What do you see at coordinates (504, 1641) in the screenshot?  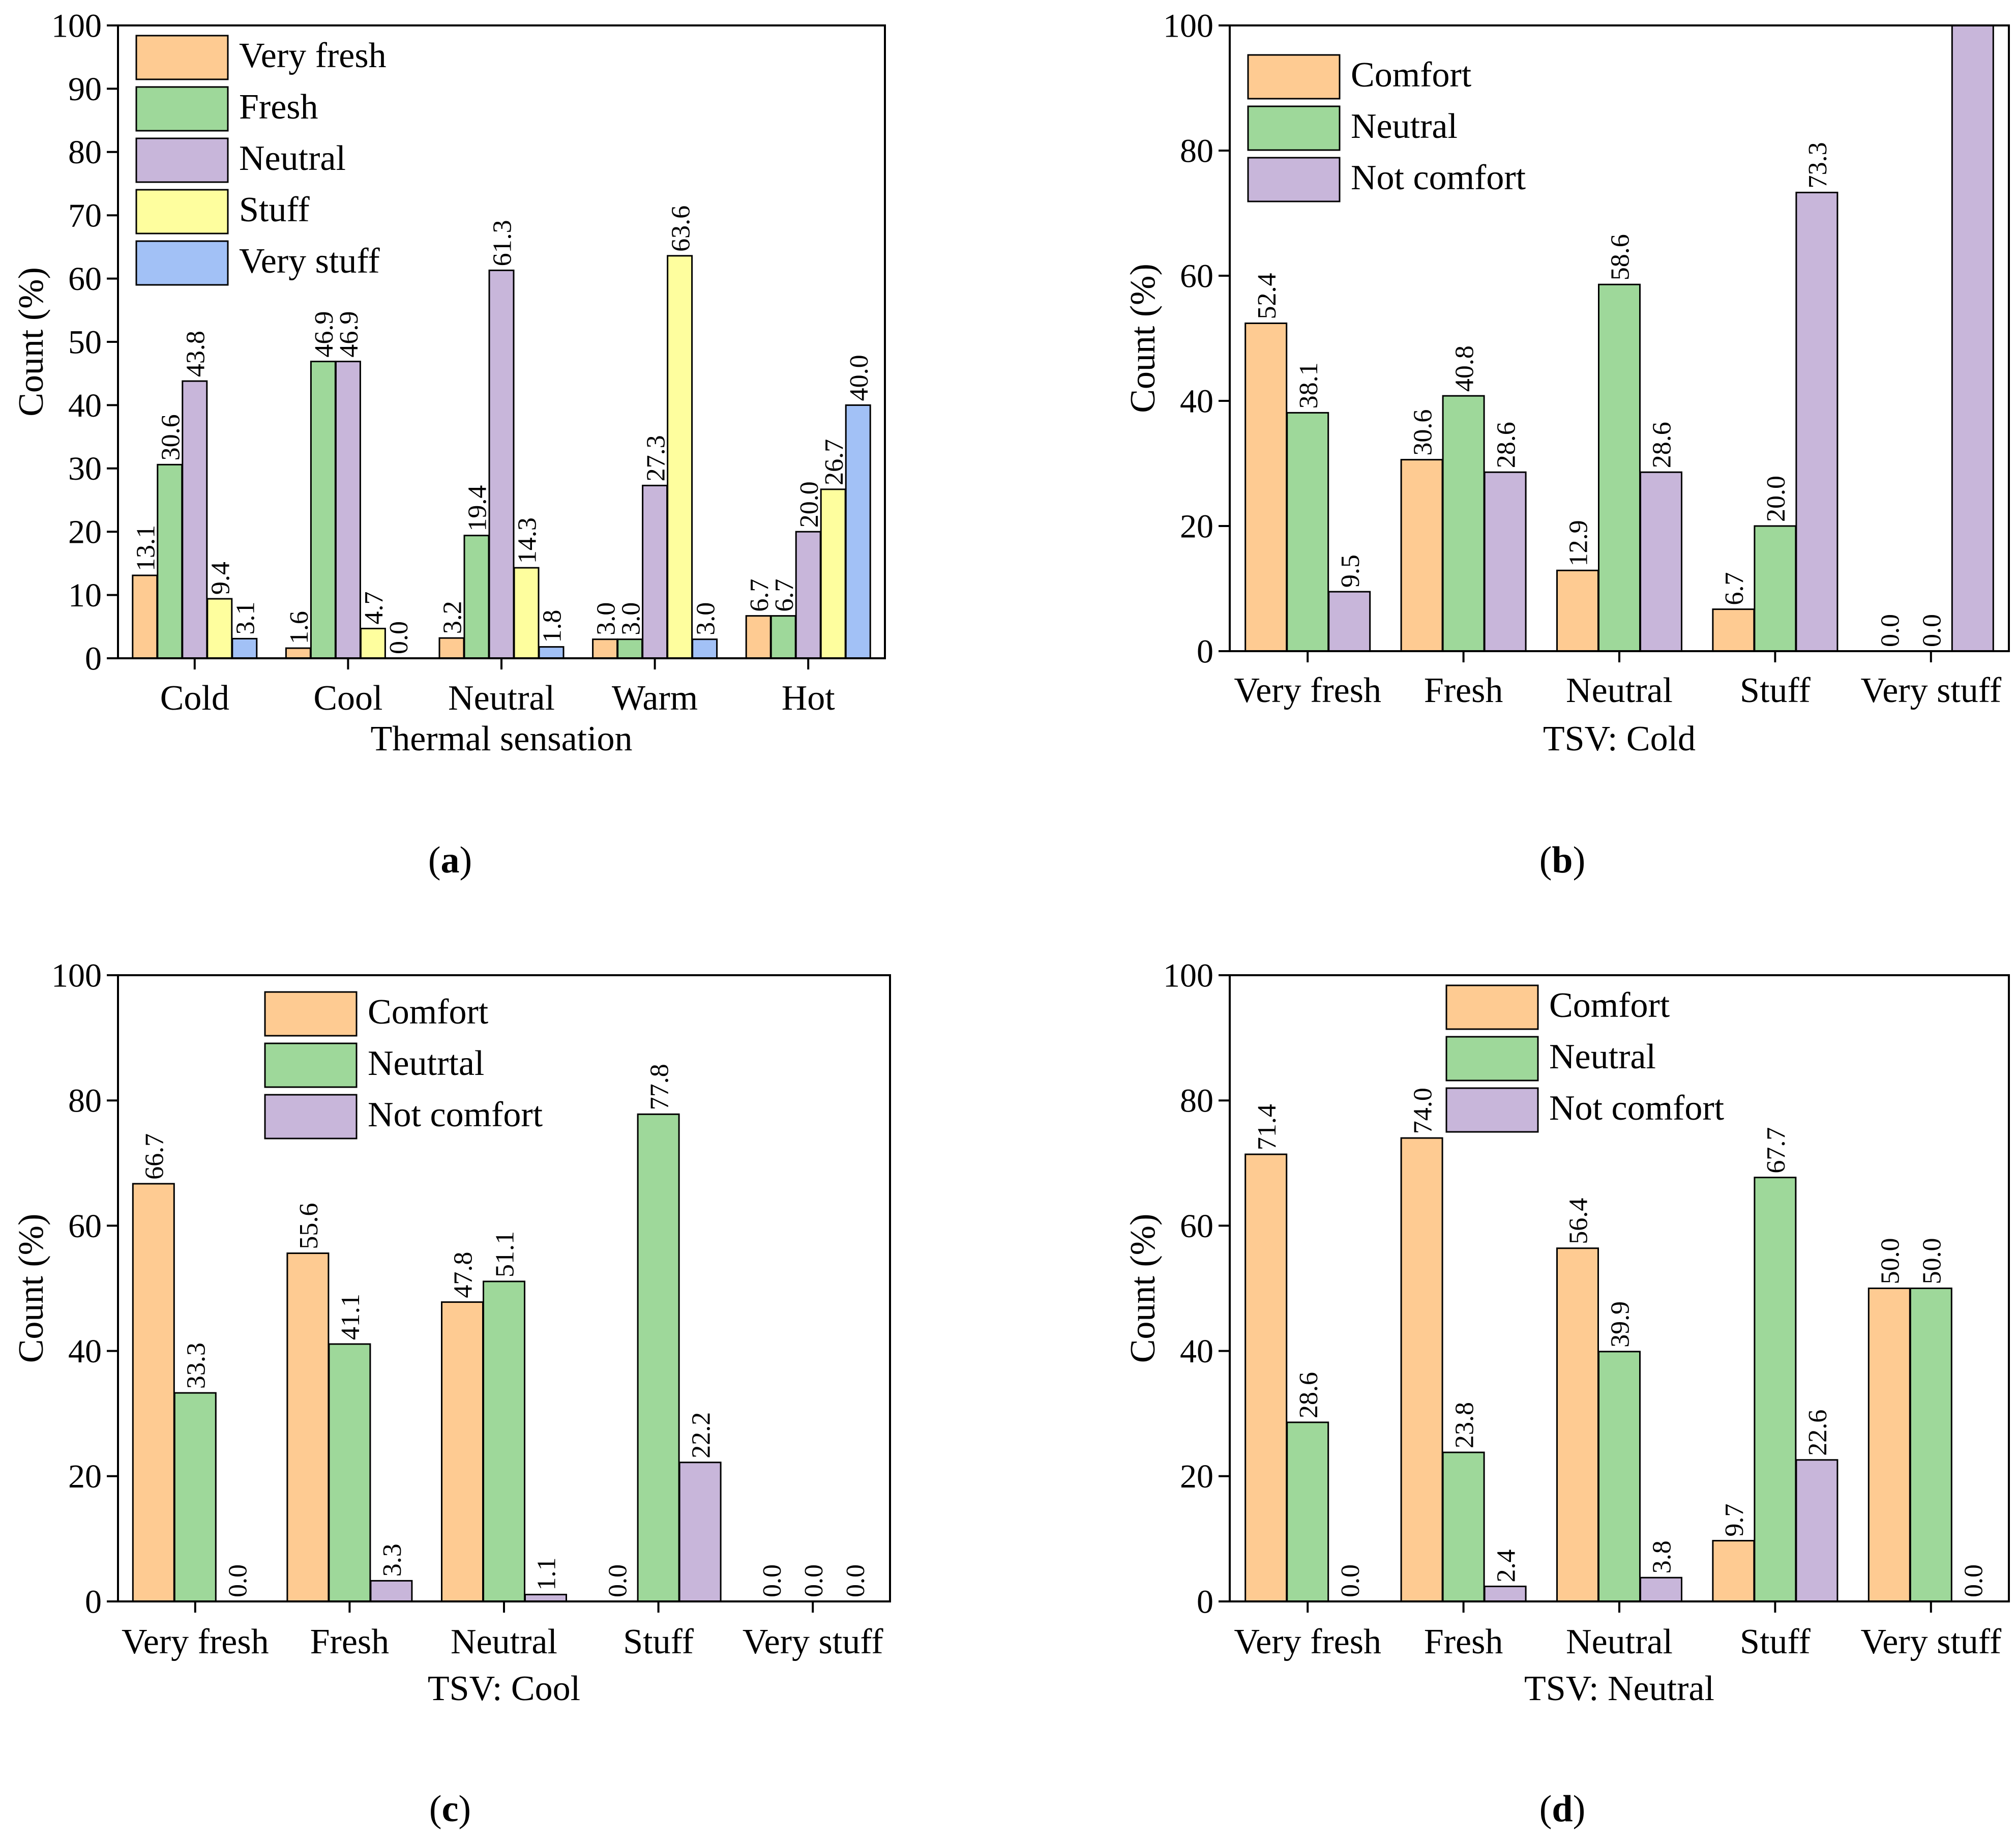 I see `x-tick-label: Neutral` at bounding box center [504, 1641].